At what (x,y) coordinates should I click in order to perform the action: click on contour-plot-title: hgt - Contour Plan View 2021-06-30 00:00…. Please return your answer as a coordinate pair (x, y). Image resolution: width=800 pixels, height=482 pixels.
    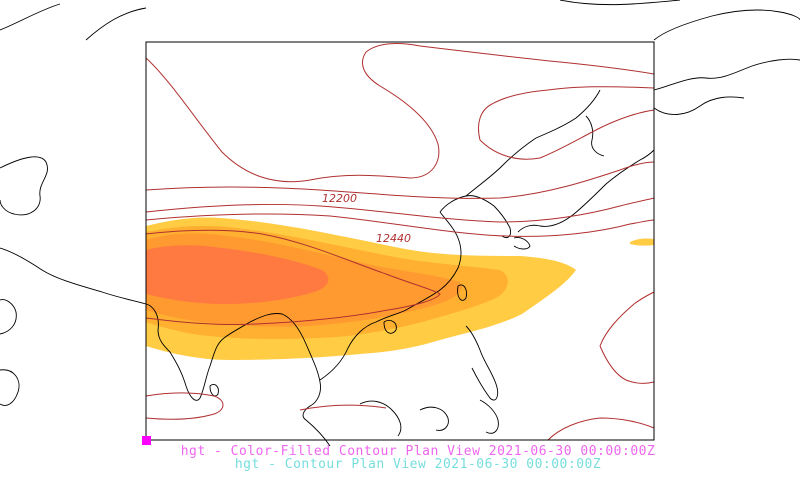
    Looking at the image, I should click on (418, 464).